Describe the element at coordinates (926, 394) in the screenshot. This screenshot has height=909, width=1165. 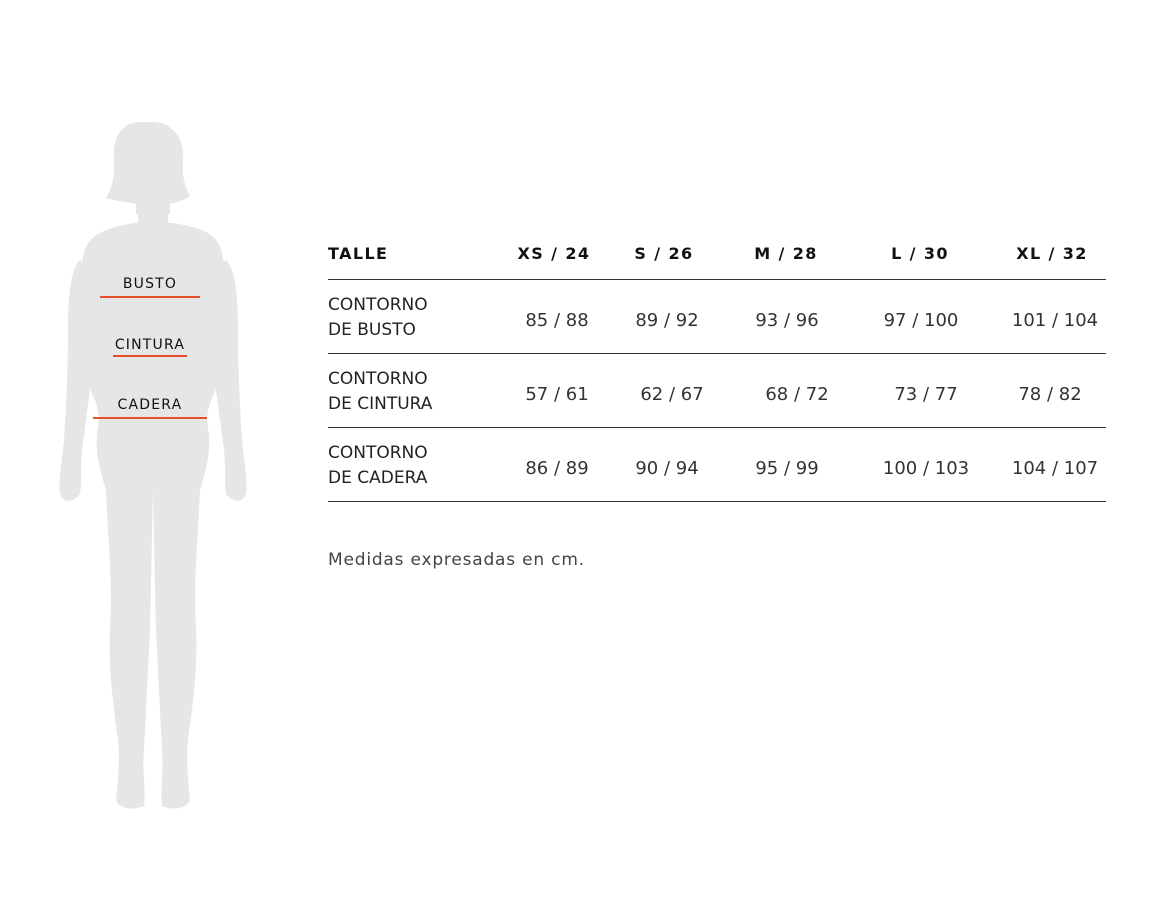
I see `table-cell: 73 / 77` at that location.